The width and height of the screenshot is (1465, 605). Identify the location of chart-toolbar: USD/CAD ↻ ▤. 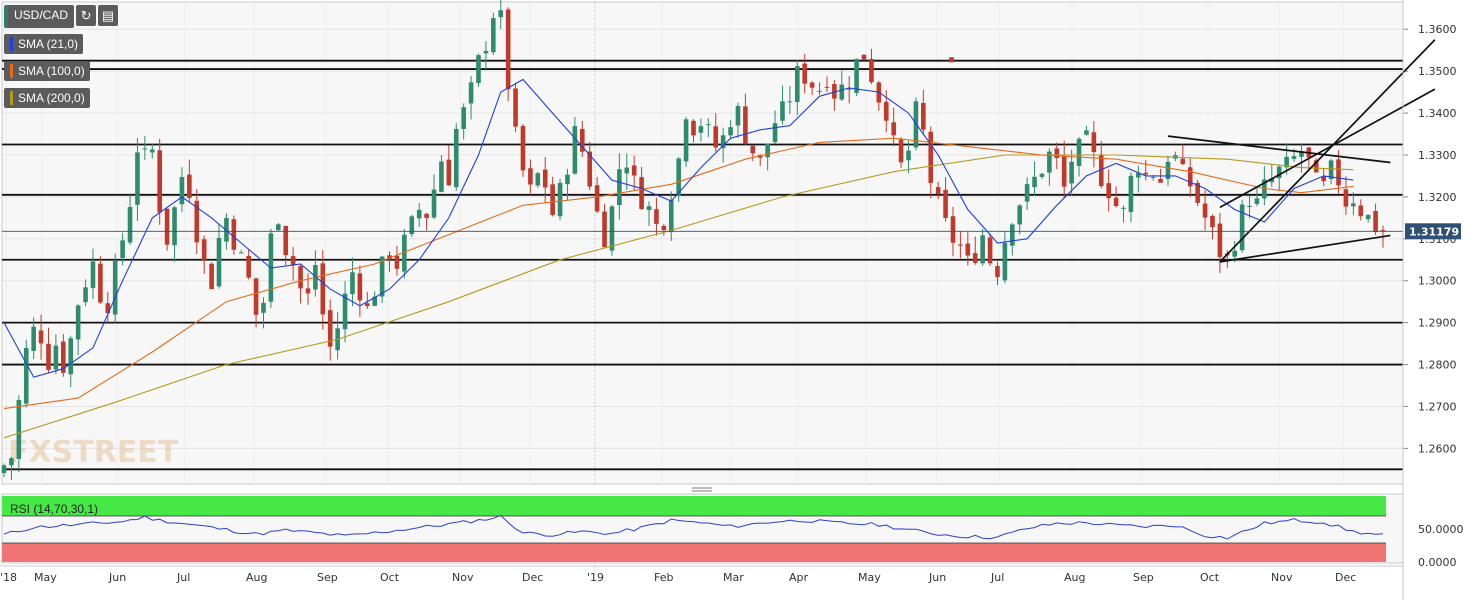
(61, 16).